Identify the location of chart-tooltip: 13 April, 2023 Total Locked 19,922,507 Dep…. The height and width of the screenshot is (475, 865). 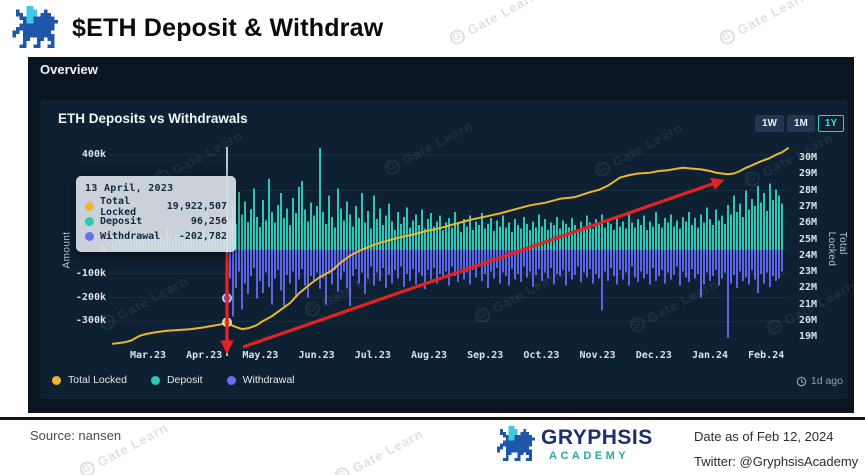
(156, 214).